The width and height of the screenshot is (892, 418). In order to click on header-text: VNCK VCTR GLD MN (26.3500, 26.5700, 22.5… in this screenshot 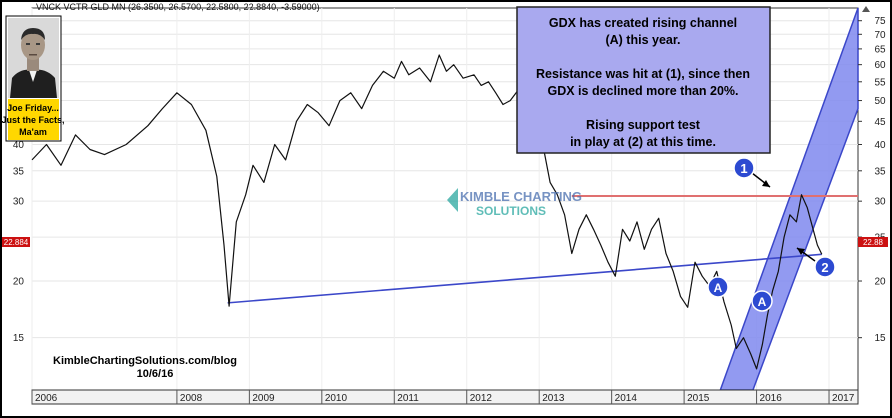, I will do `click(178, 7)`.